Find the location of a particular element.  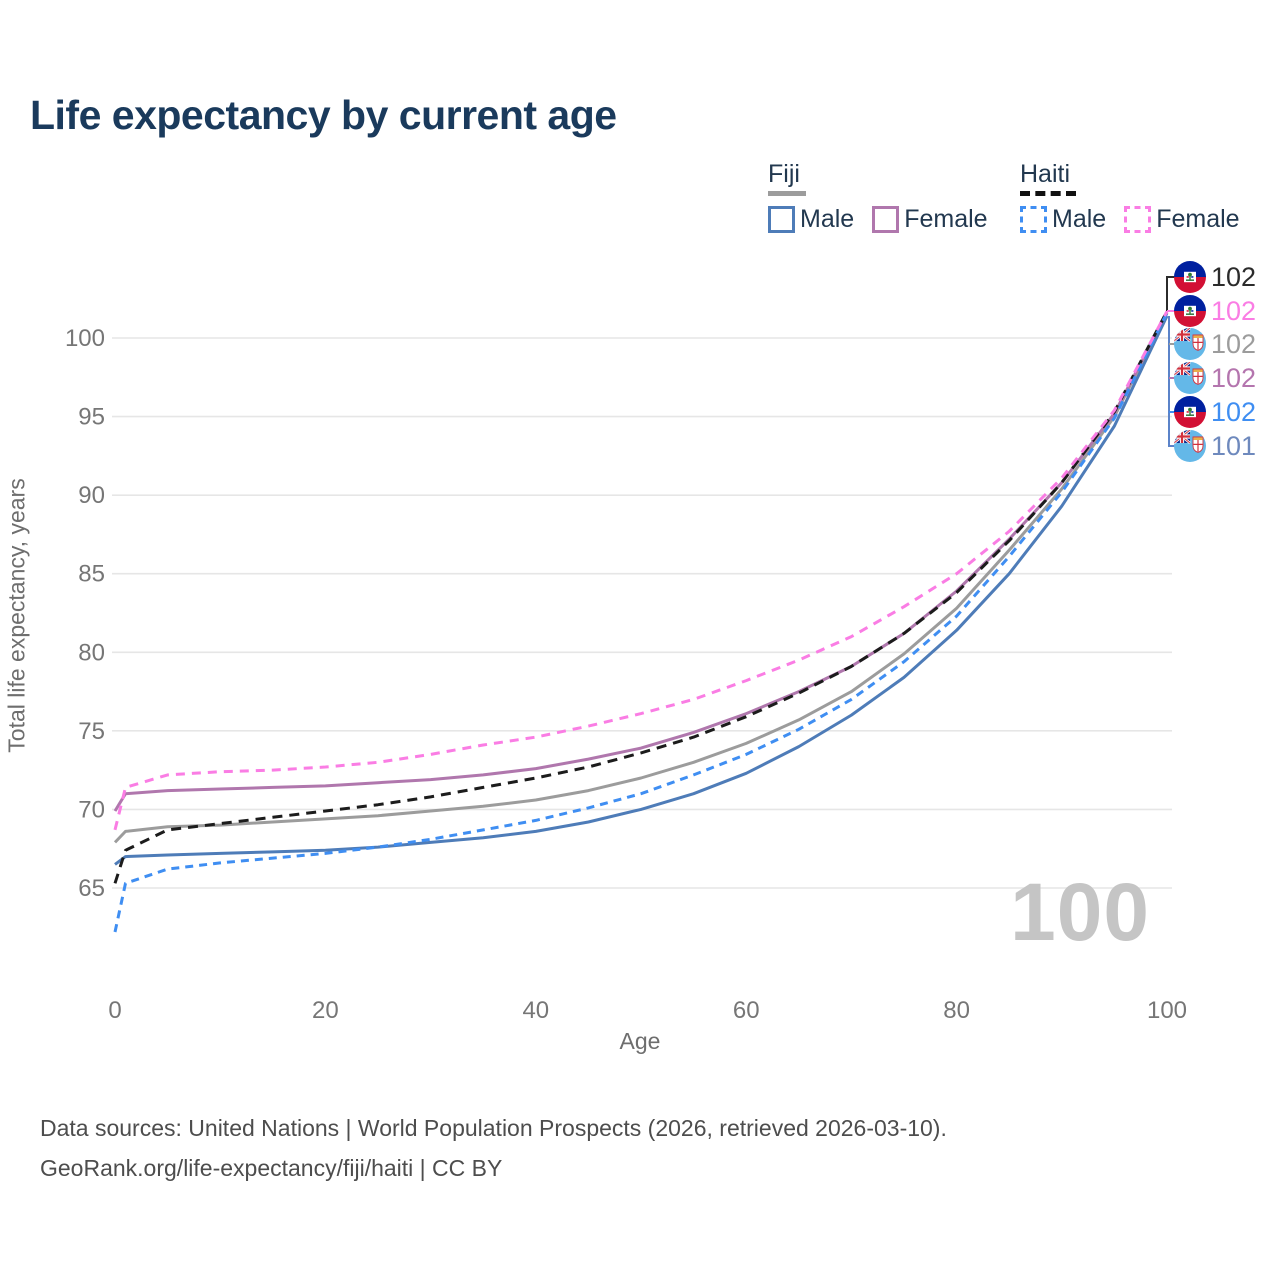

page-title: Life expectancy by current age is located at coordinates (323, 115).